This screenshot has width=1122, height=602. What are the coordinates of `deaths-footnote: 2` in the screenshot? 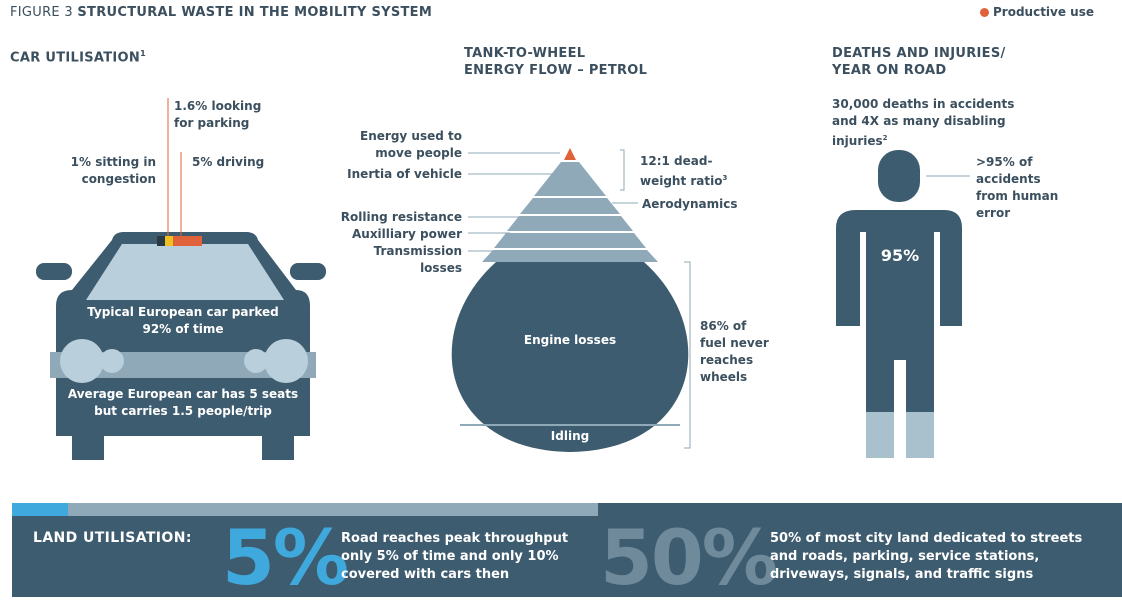 It's located at (885, 138).